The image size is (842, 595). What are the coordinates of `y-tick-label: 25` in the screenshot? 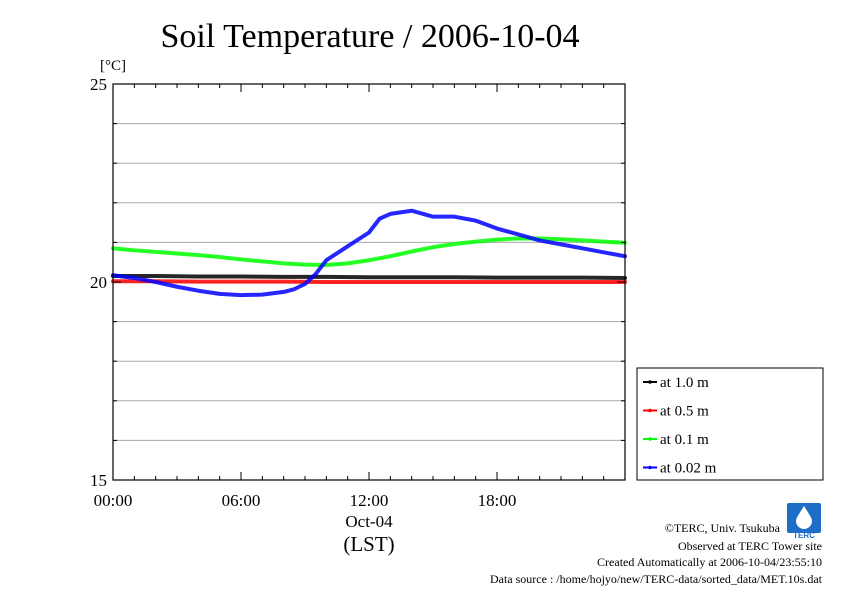 It's located at (98, 84).